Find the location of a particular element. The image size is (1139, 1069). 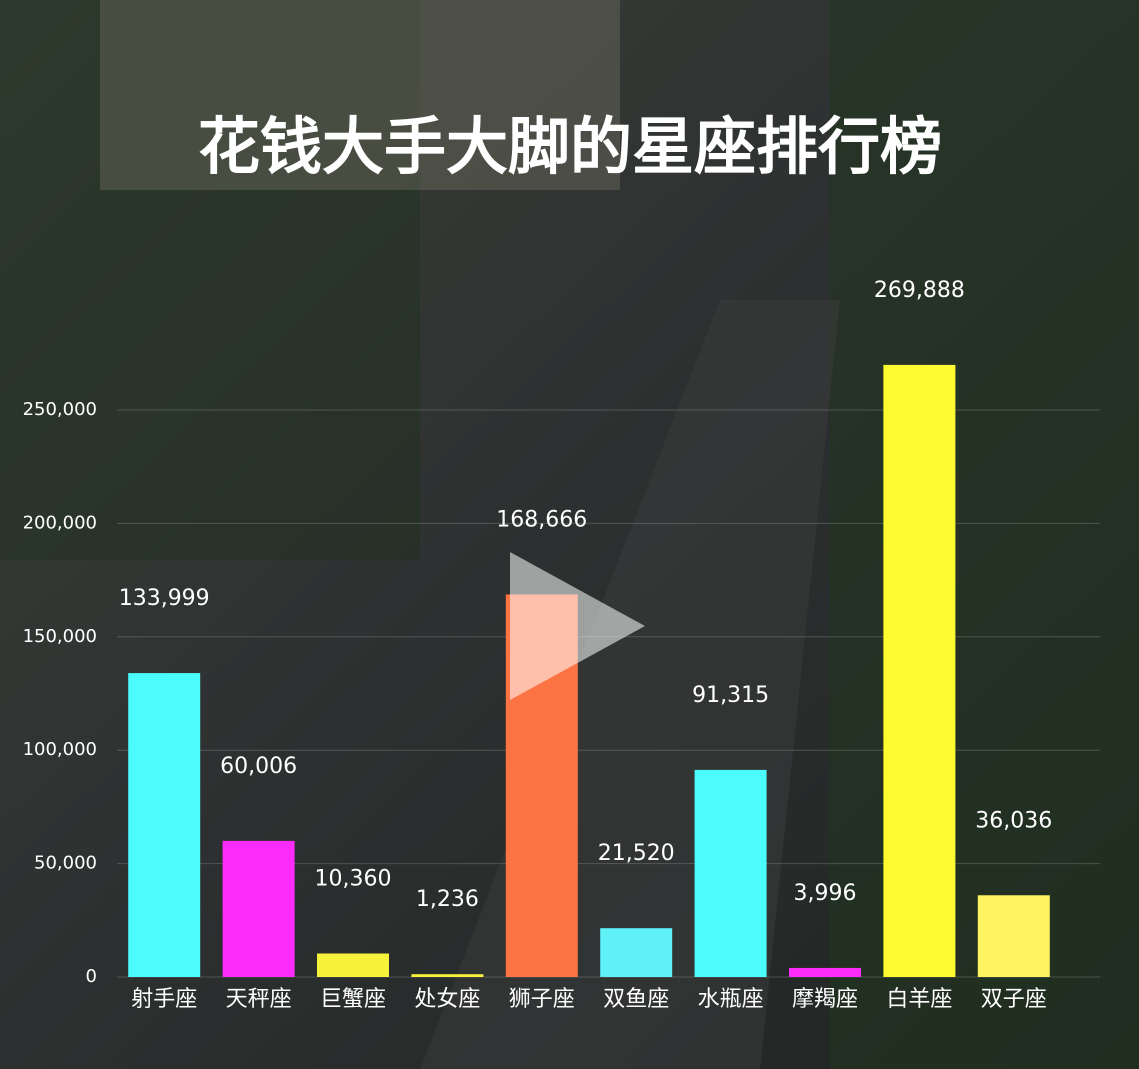

chart-title: 花钱大手大脚的星座排行榜 is located at coordinates (570, 146).